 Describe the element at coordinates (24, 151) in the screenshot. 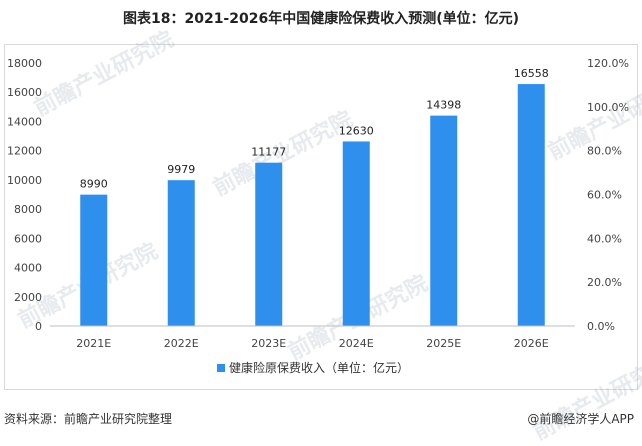

I see `y-tick-label: 12000` at that location.